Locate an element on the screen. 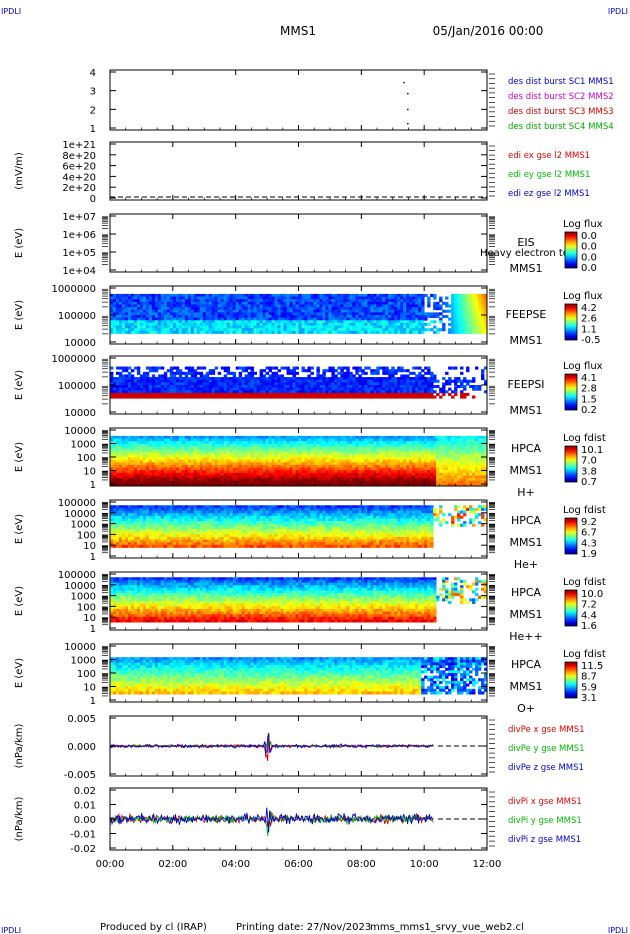  y-tick-label: 1e+07 is located at coordinates (79, 217).